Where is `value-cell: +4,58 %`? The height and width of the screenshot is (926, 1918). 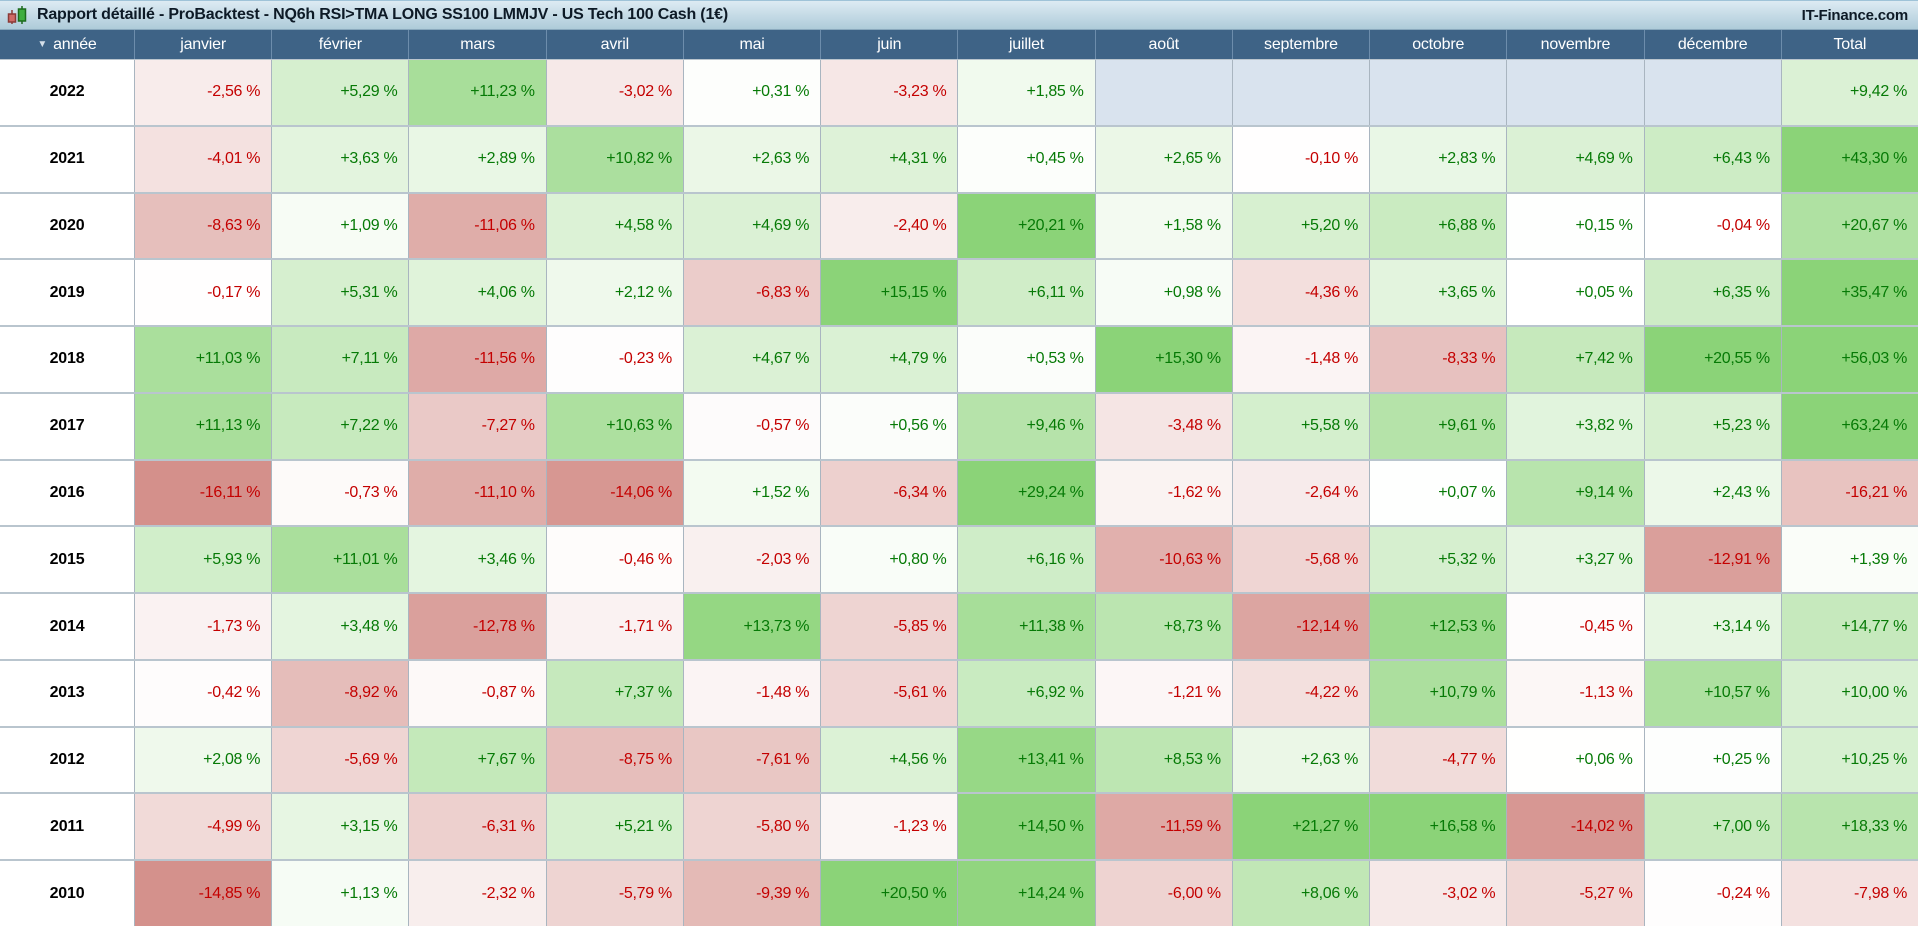 value-cell: +4,58 % is located at coordinates (614, 226).